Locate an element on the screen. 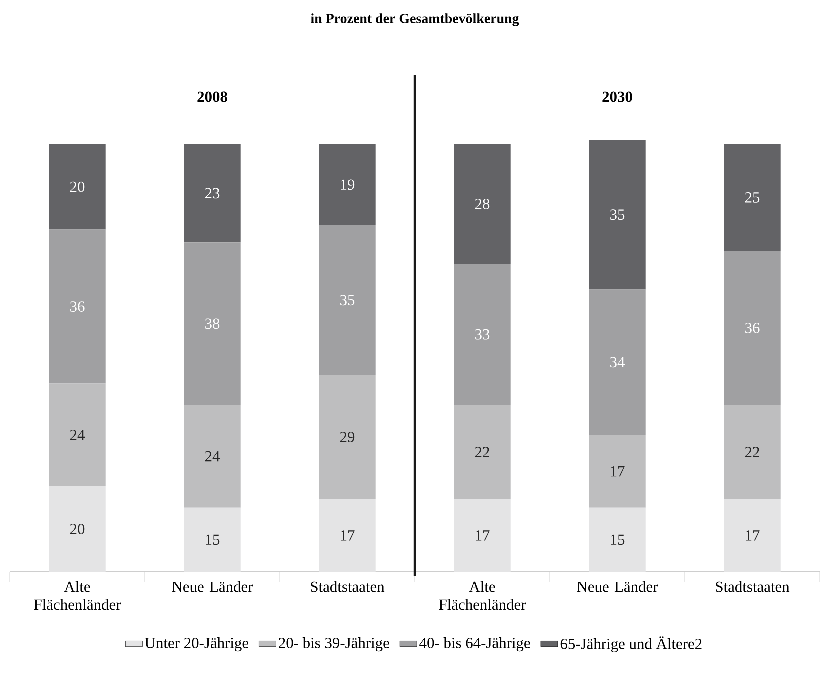 Image resolution: width=831 pixels, height=685 pixels. text: 2008 is located at coordinates (213, 97).